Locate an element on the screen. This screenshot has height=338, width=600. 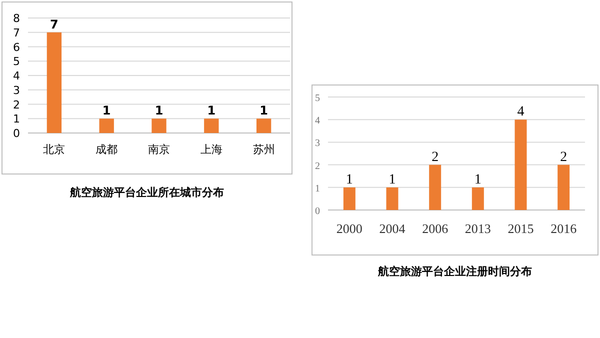
x-tick-label: 2000 is located at coordinates (349, 228).